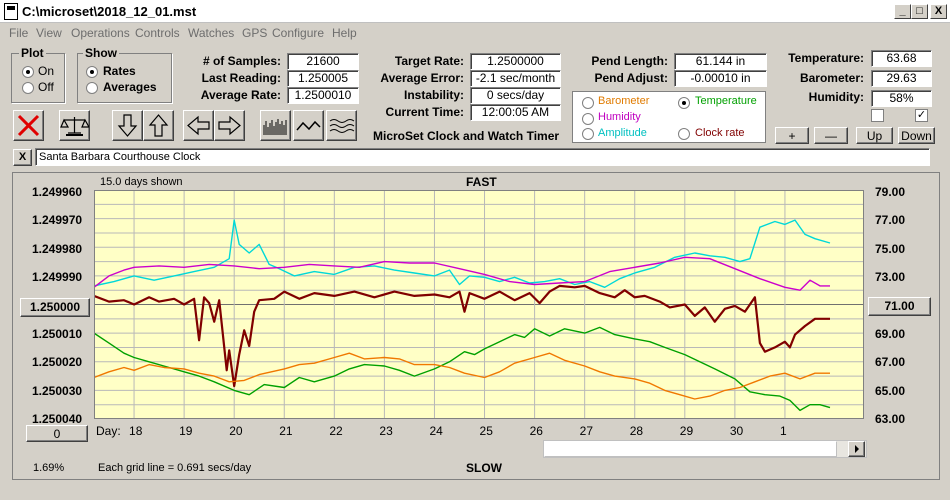 Image resolution: width=950 pixels, height=500 pixels. I want to click on up-arrow-button, so click(158, 125).